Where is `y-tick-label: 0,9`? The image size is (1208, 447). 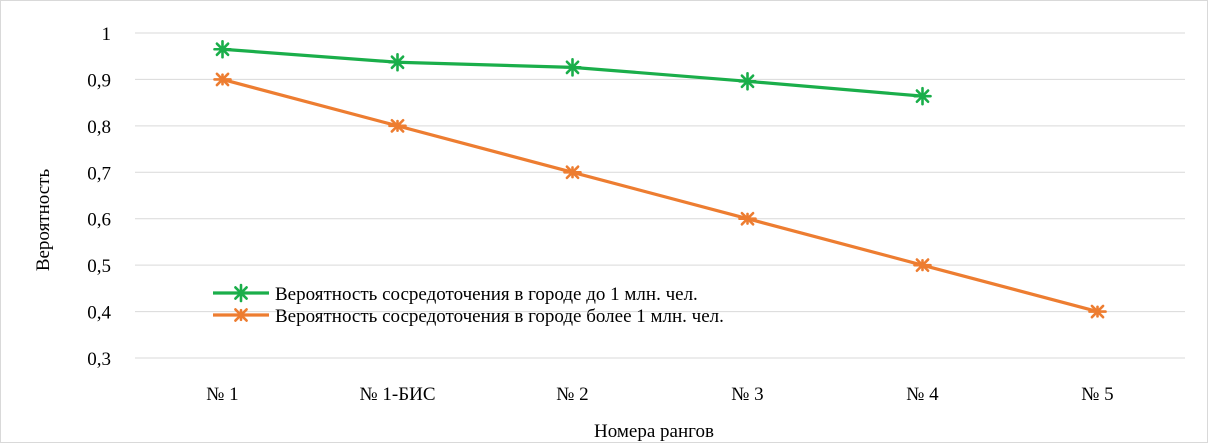
y-tick-label: 0,9 is located at coordinates (99, 80).